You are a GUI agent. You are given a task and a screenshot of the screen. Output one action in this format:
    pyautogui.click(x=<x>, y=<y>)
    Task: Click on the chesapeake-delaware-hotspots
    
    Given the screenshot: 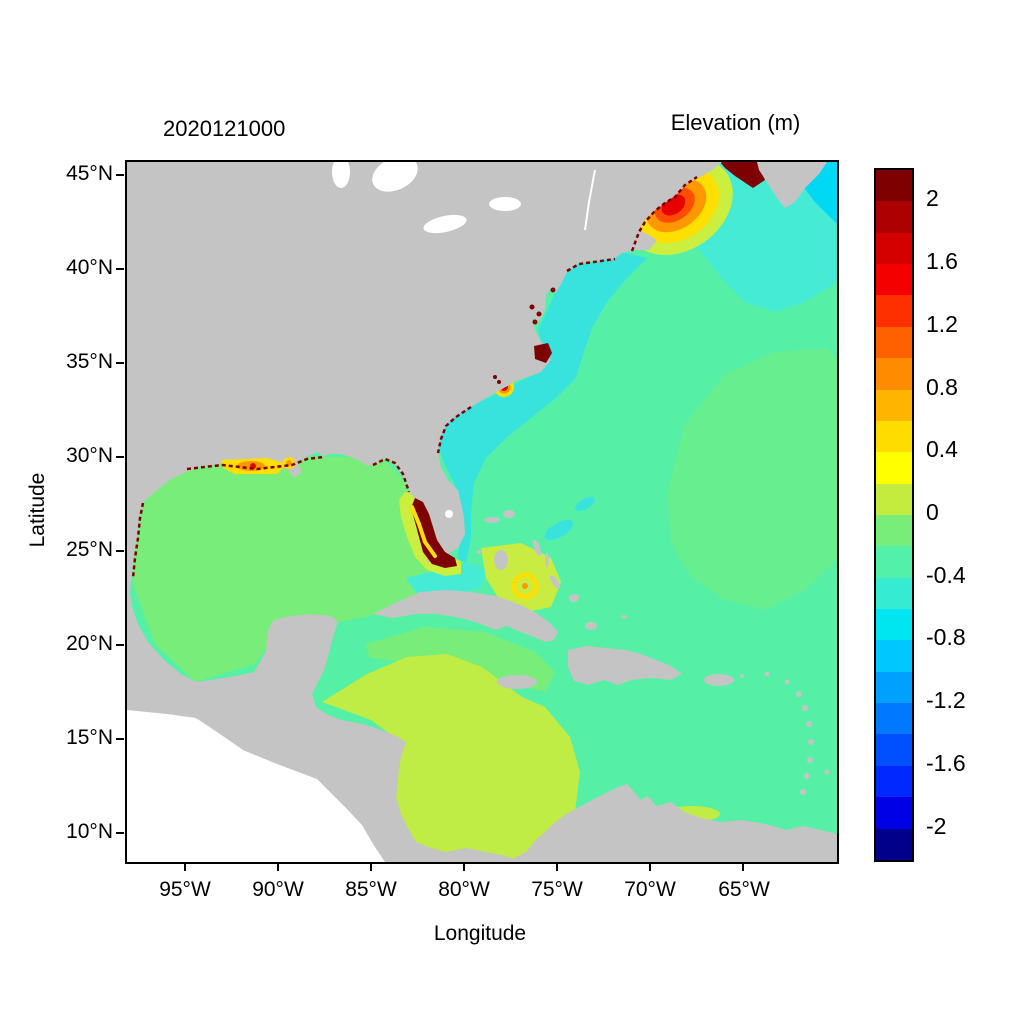 What is the action you would take?
    pyautogui.click(x=524, y=335)
    